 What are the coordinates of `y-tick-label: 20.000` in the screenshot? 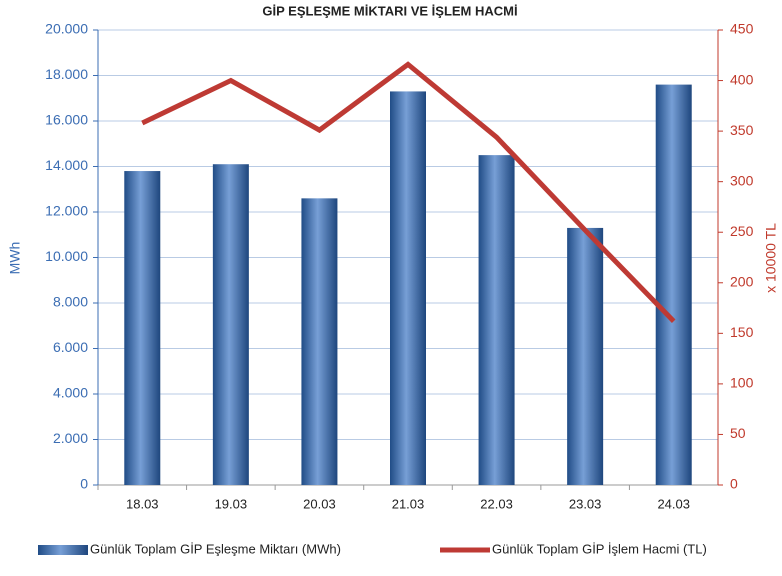 It's located at (66, 29).